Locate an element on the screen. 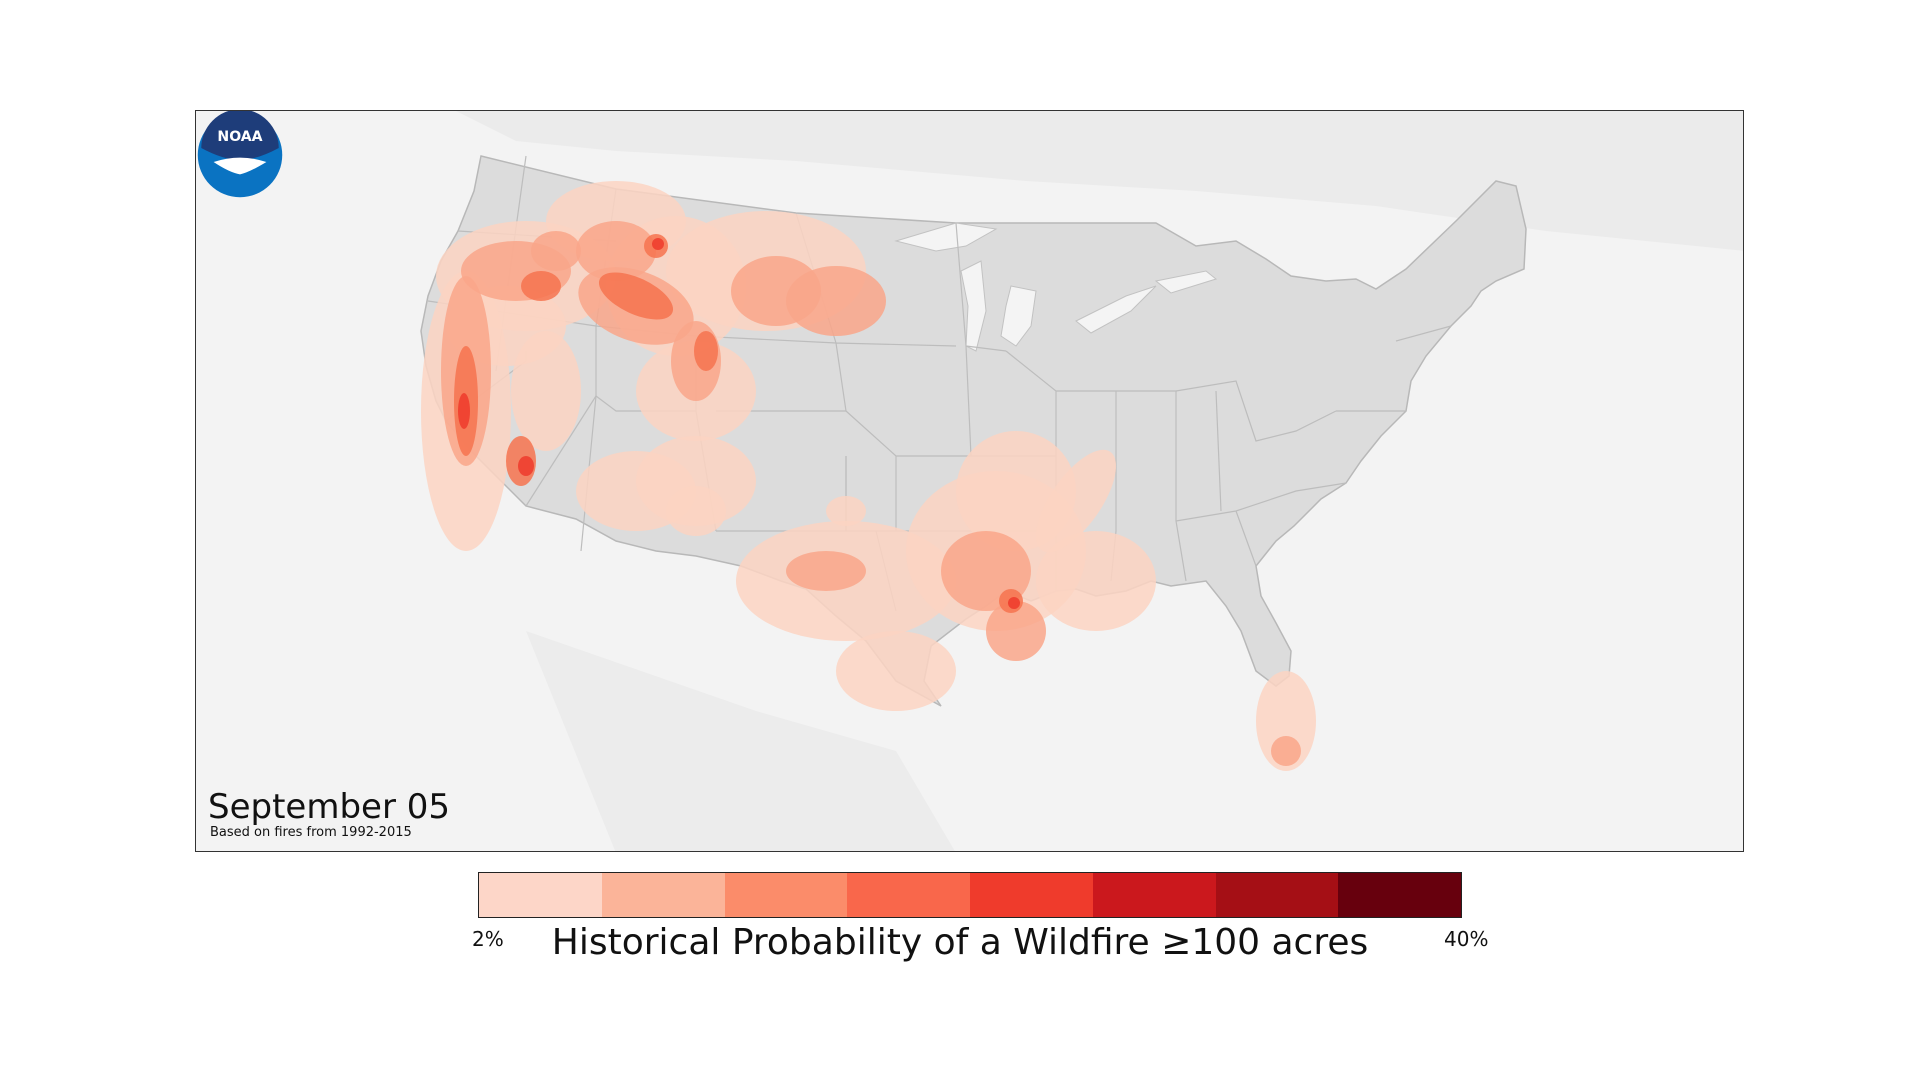 The height and width of the screenshot is (1080, 1920). canada-land is located at coordinates (1099, 181).